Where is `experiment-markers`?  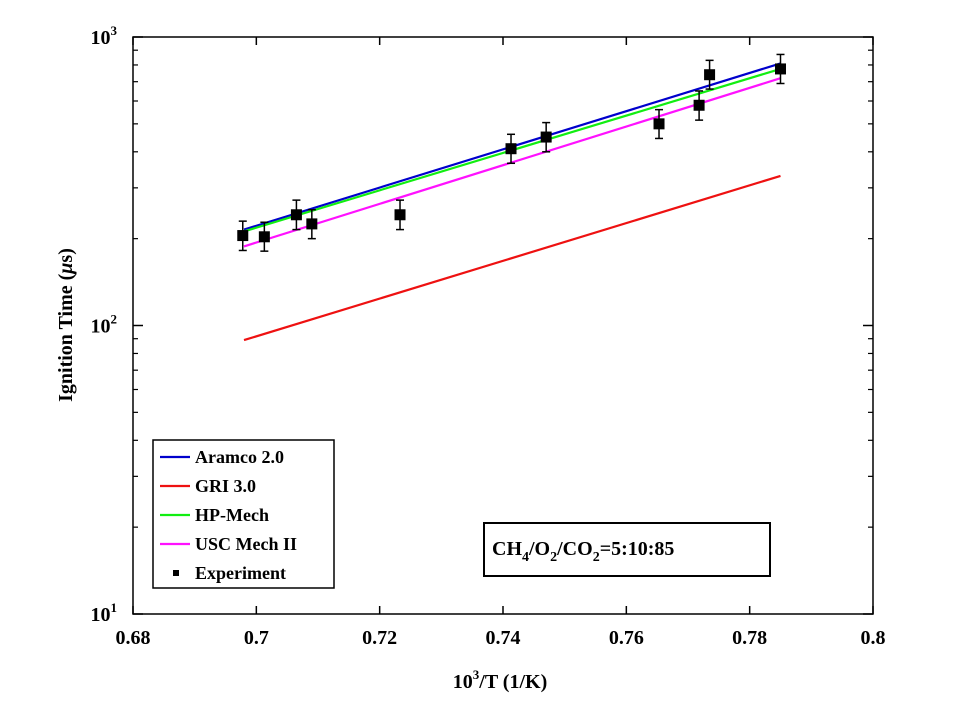
experiment-markers is located at coordinates (511, 153).